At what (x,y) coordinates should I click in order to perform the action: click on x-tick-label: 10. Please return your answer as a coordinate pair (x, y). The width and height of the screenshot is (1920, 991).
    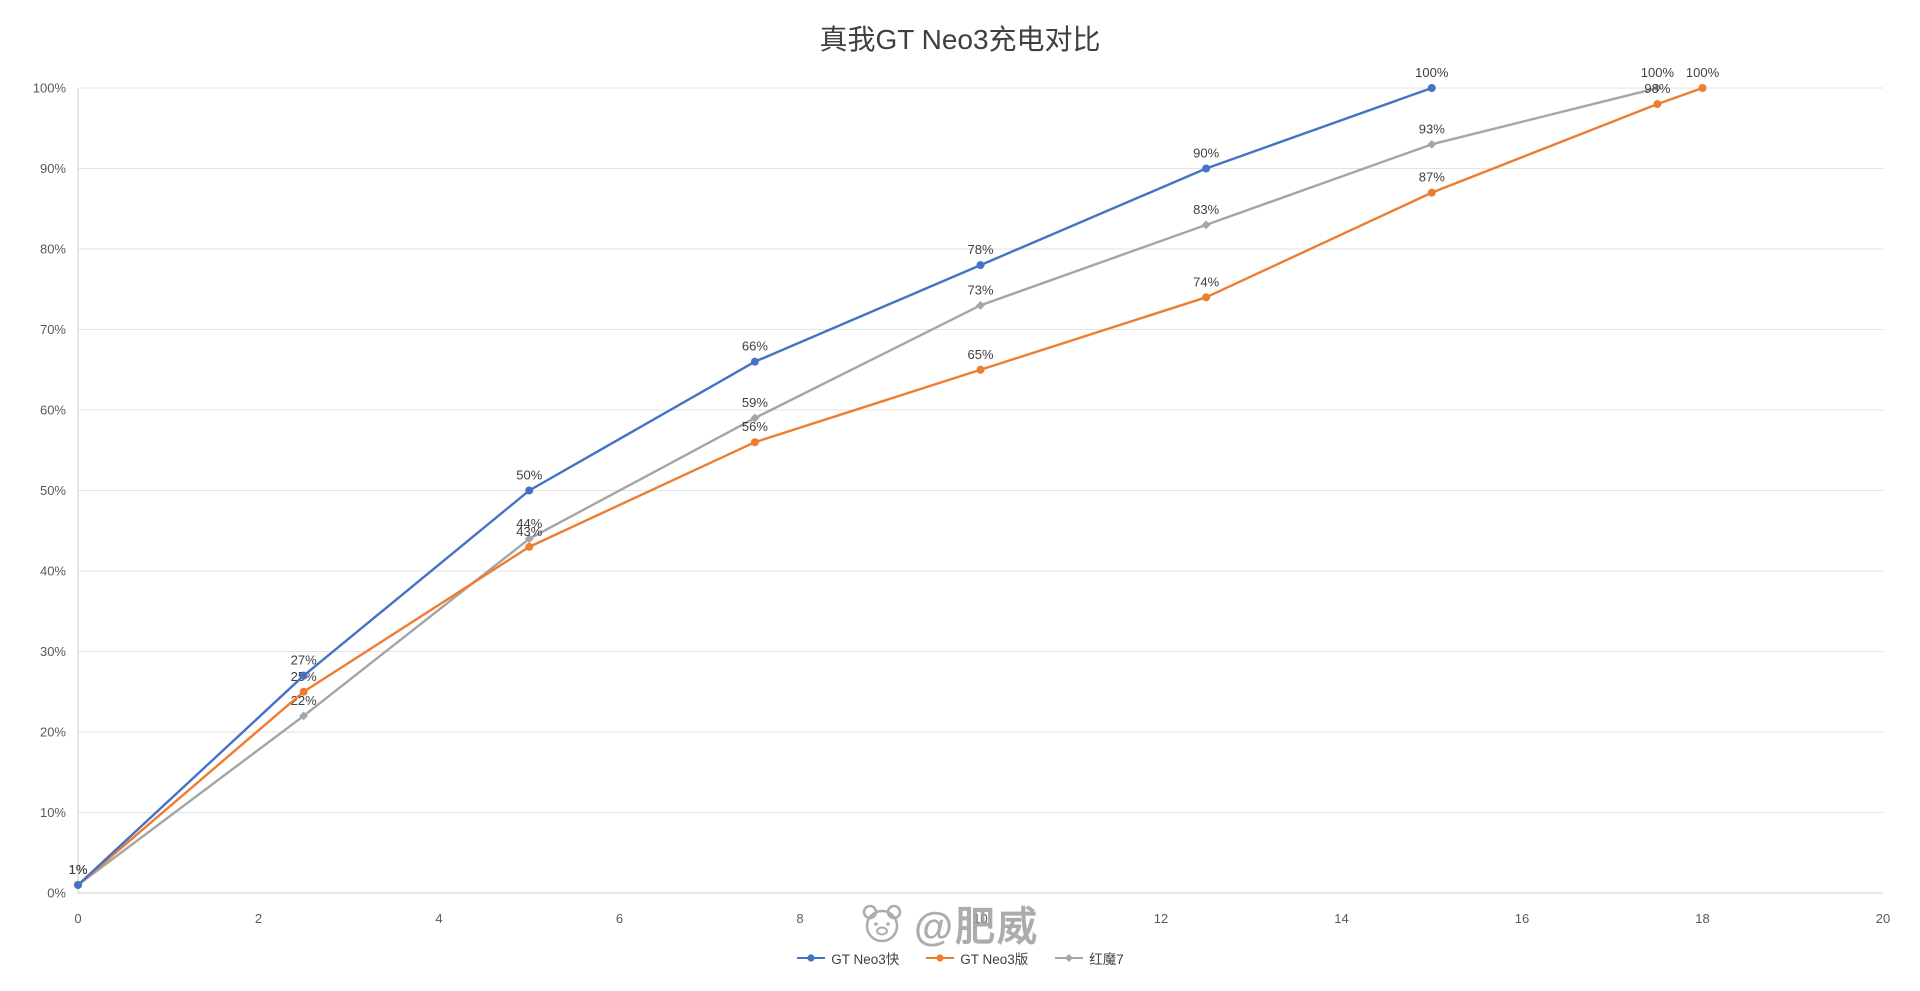
    Looking at the image, I should click on (980, 918).